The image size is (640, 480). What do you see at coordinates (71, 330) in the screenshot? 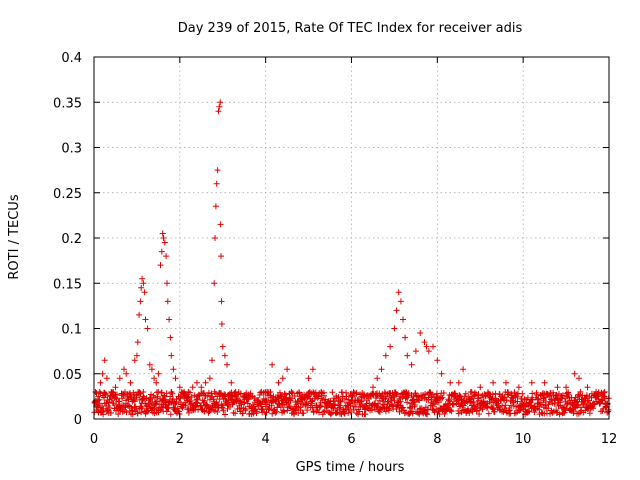
I see `y-tick-label: 0.1` at bounding box center [71, 330].